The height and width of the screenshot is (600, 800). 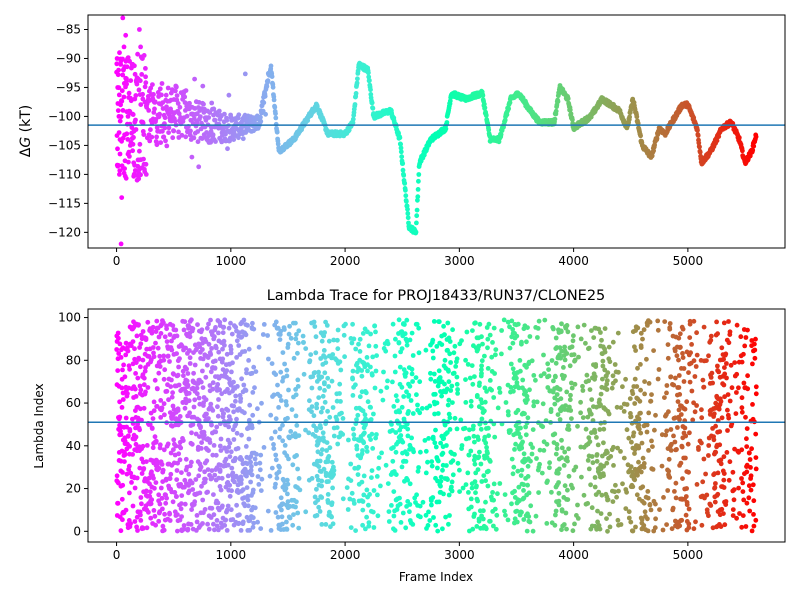 I want to click on lambda-x-tick-label: 5000, so click(x=688, y=555).